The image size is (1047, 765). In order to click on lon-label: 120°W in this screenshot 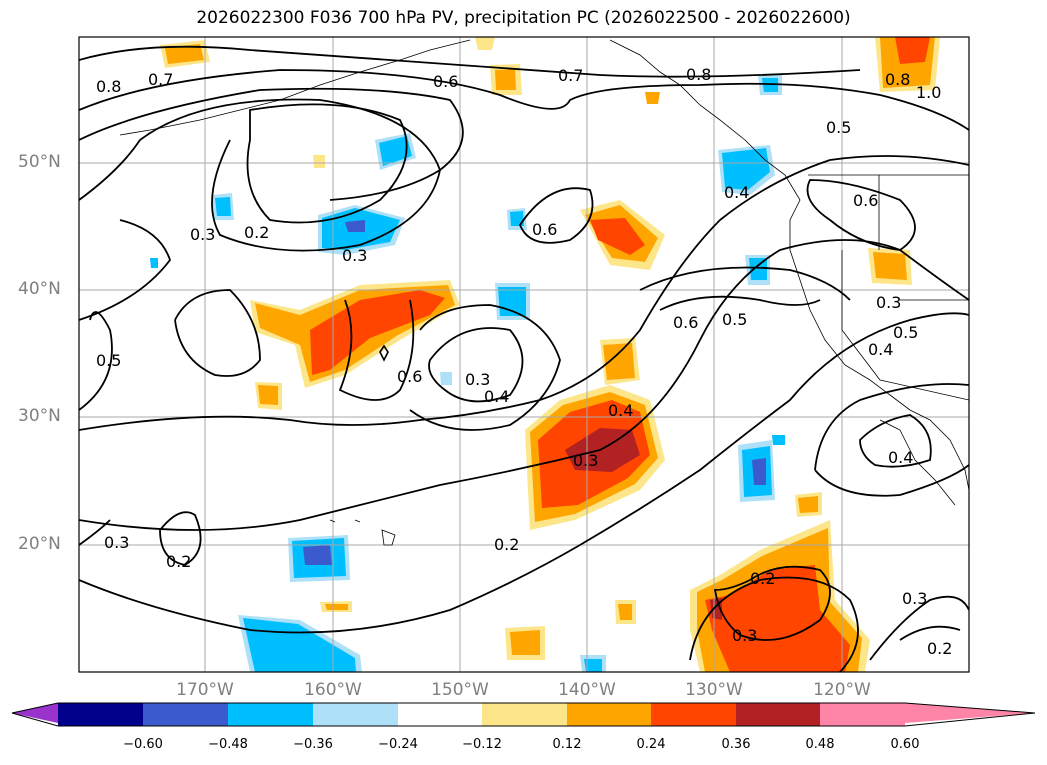, I will do `click(842, 690)`.